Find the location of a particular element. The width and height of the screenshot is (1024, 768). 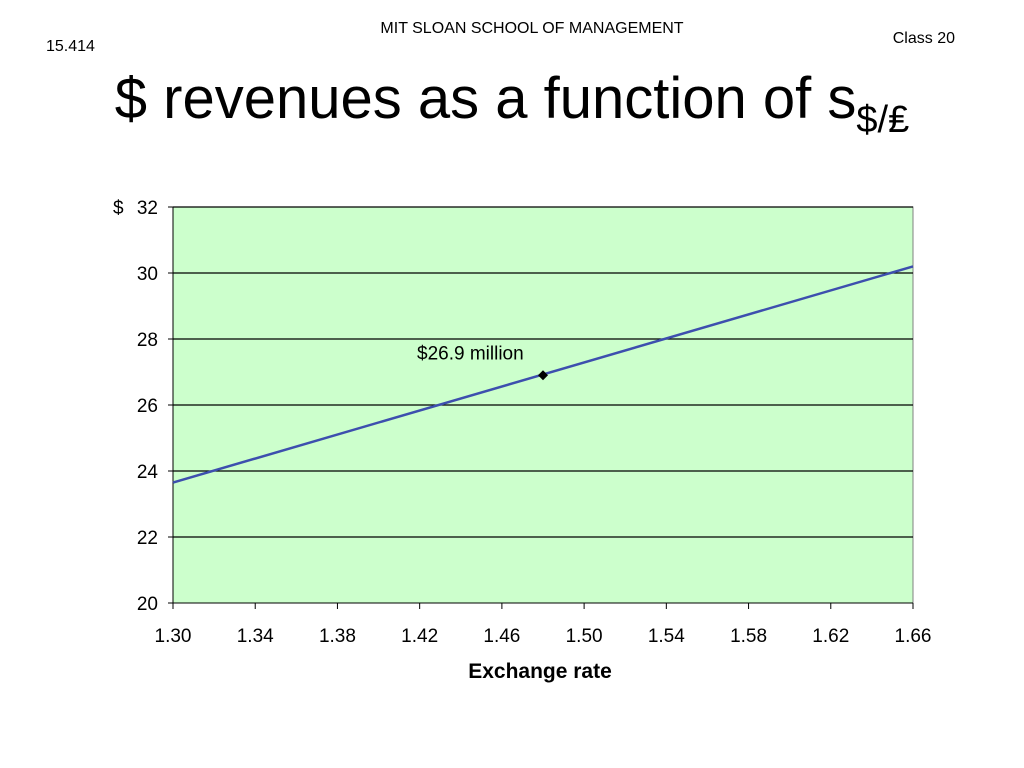

data-point-label: $26.9 million is located at coordinates (470, 353).